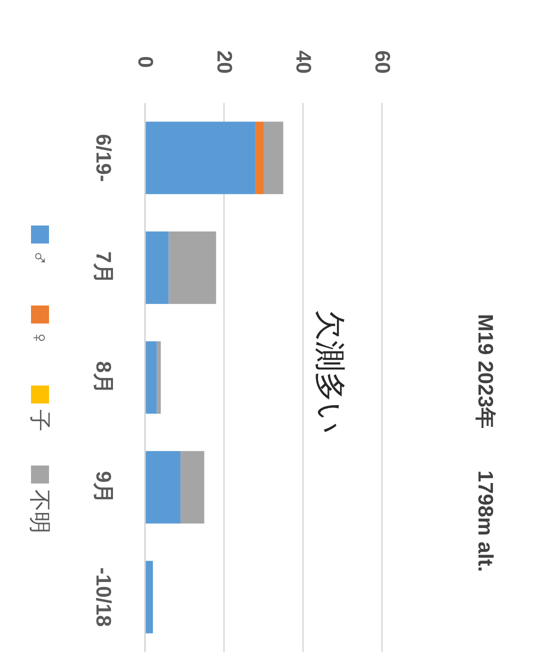 This screenshot has width=535, height=663. Describe the element at coordinates (103, 377) in the screenshot. I see `y-tick-label: 8月` at that location.